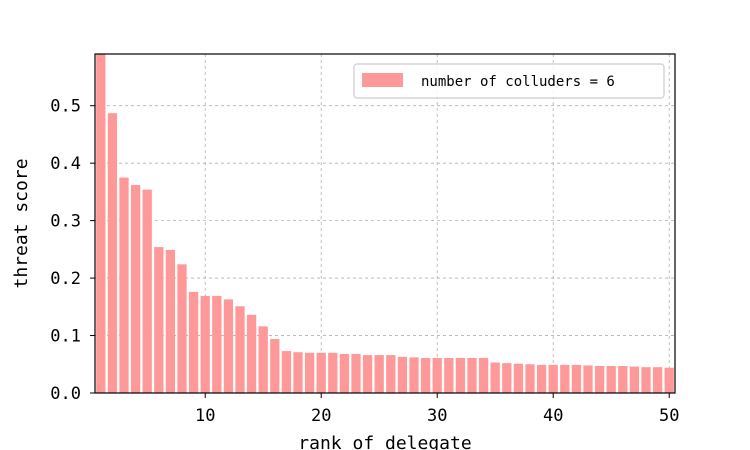  What do you see at coordinates (384, 441) in the screenshot?
I see `x-axis-label: rank of delegate` at bounding box center [384, 441].